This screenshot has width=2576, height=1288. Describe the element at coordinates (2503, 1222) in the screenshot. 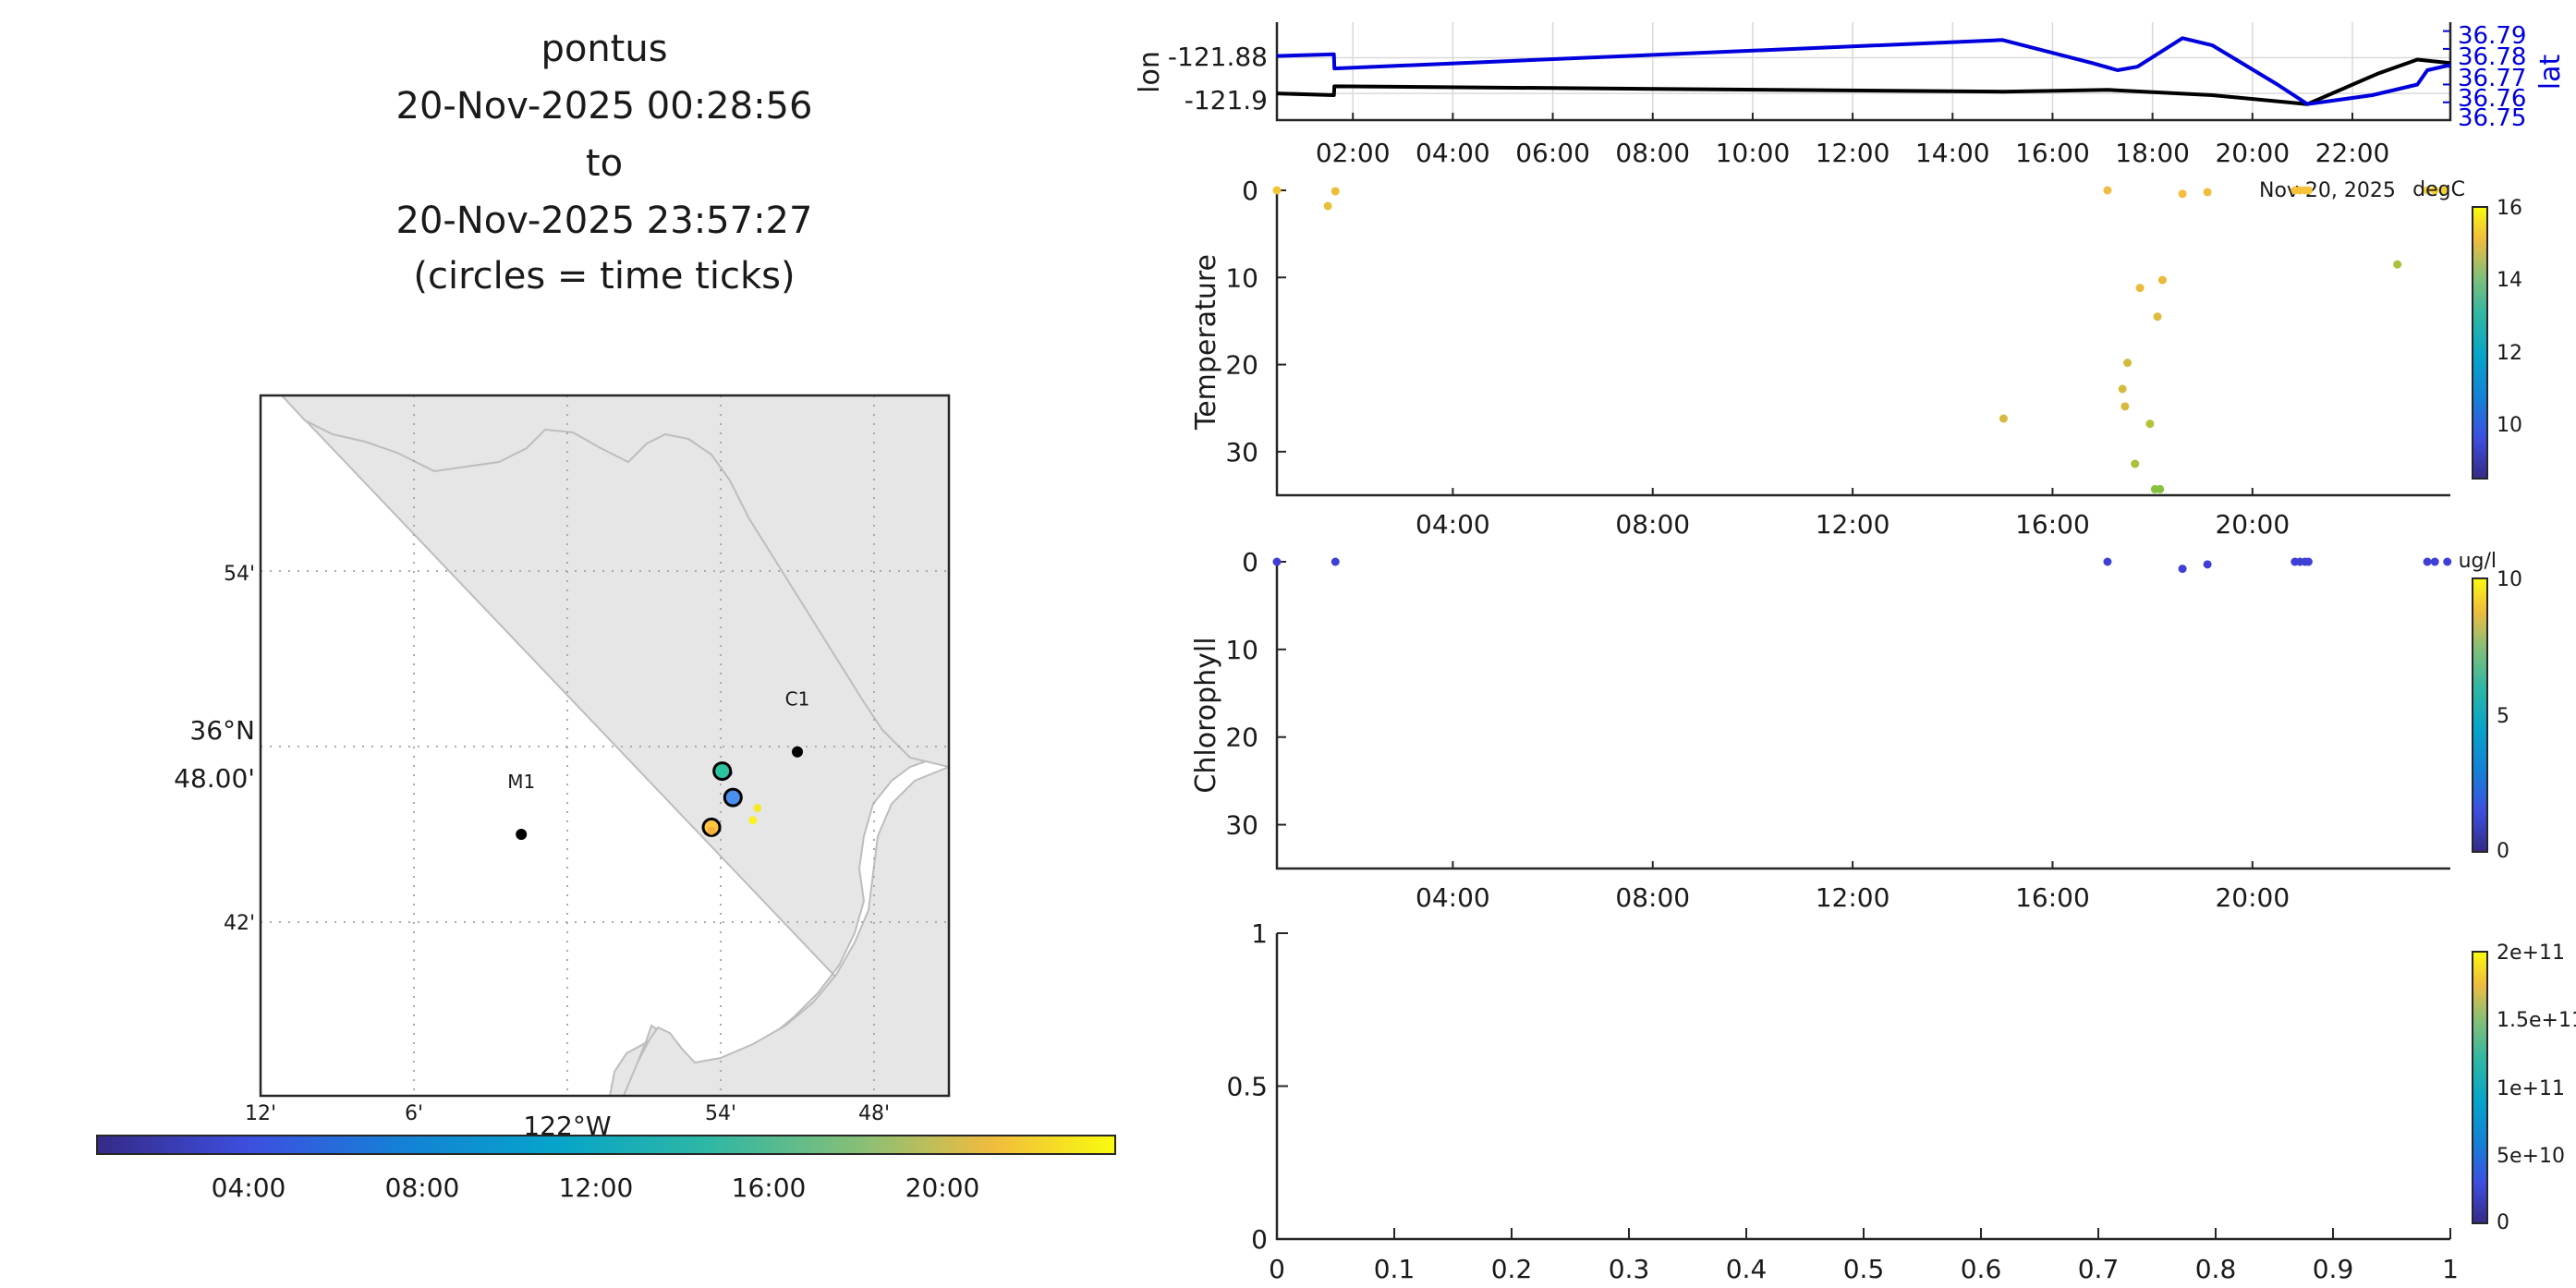

I see `empty-panel-colorbar-tick: 0` at that location.